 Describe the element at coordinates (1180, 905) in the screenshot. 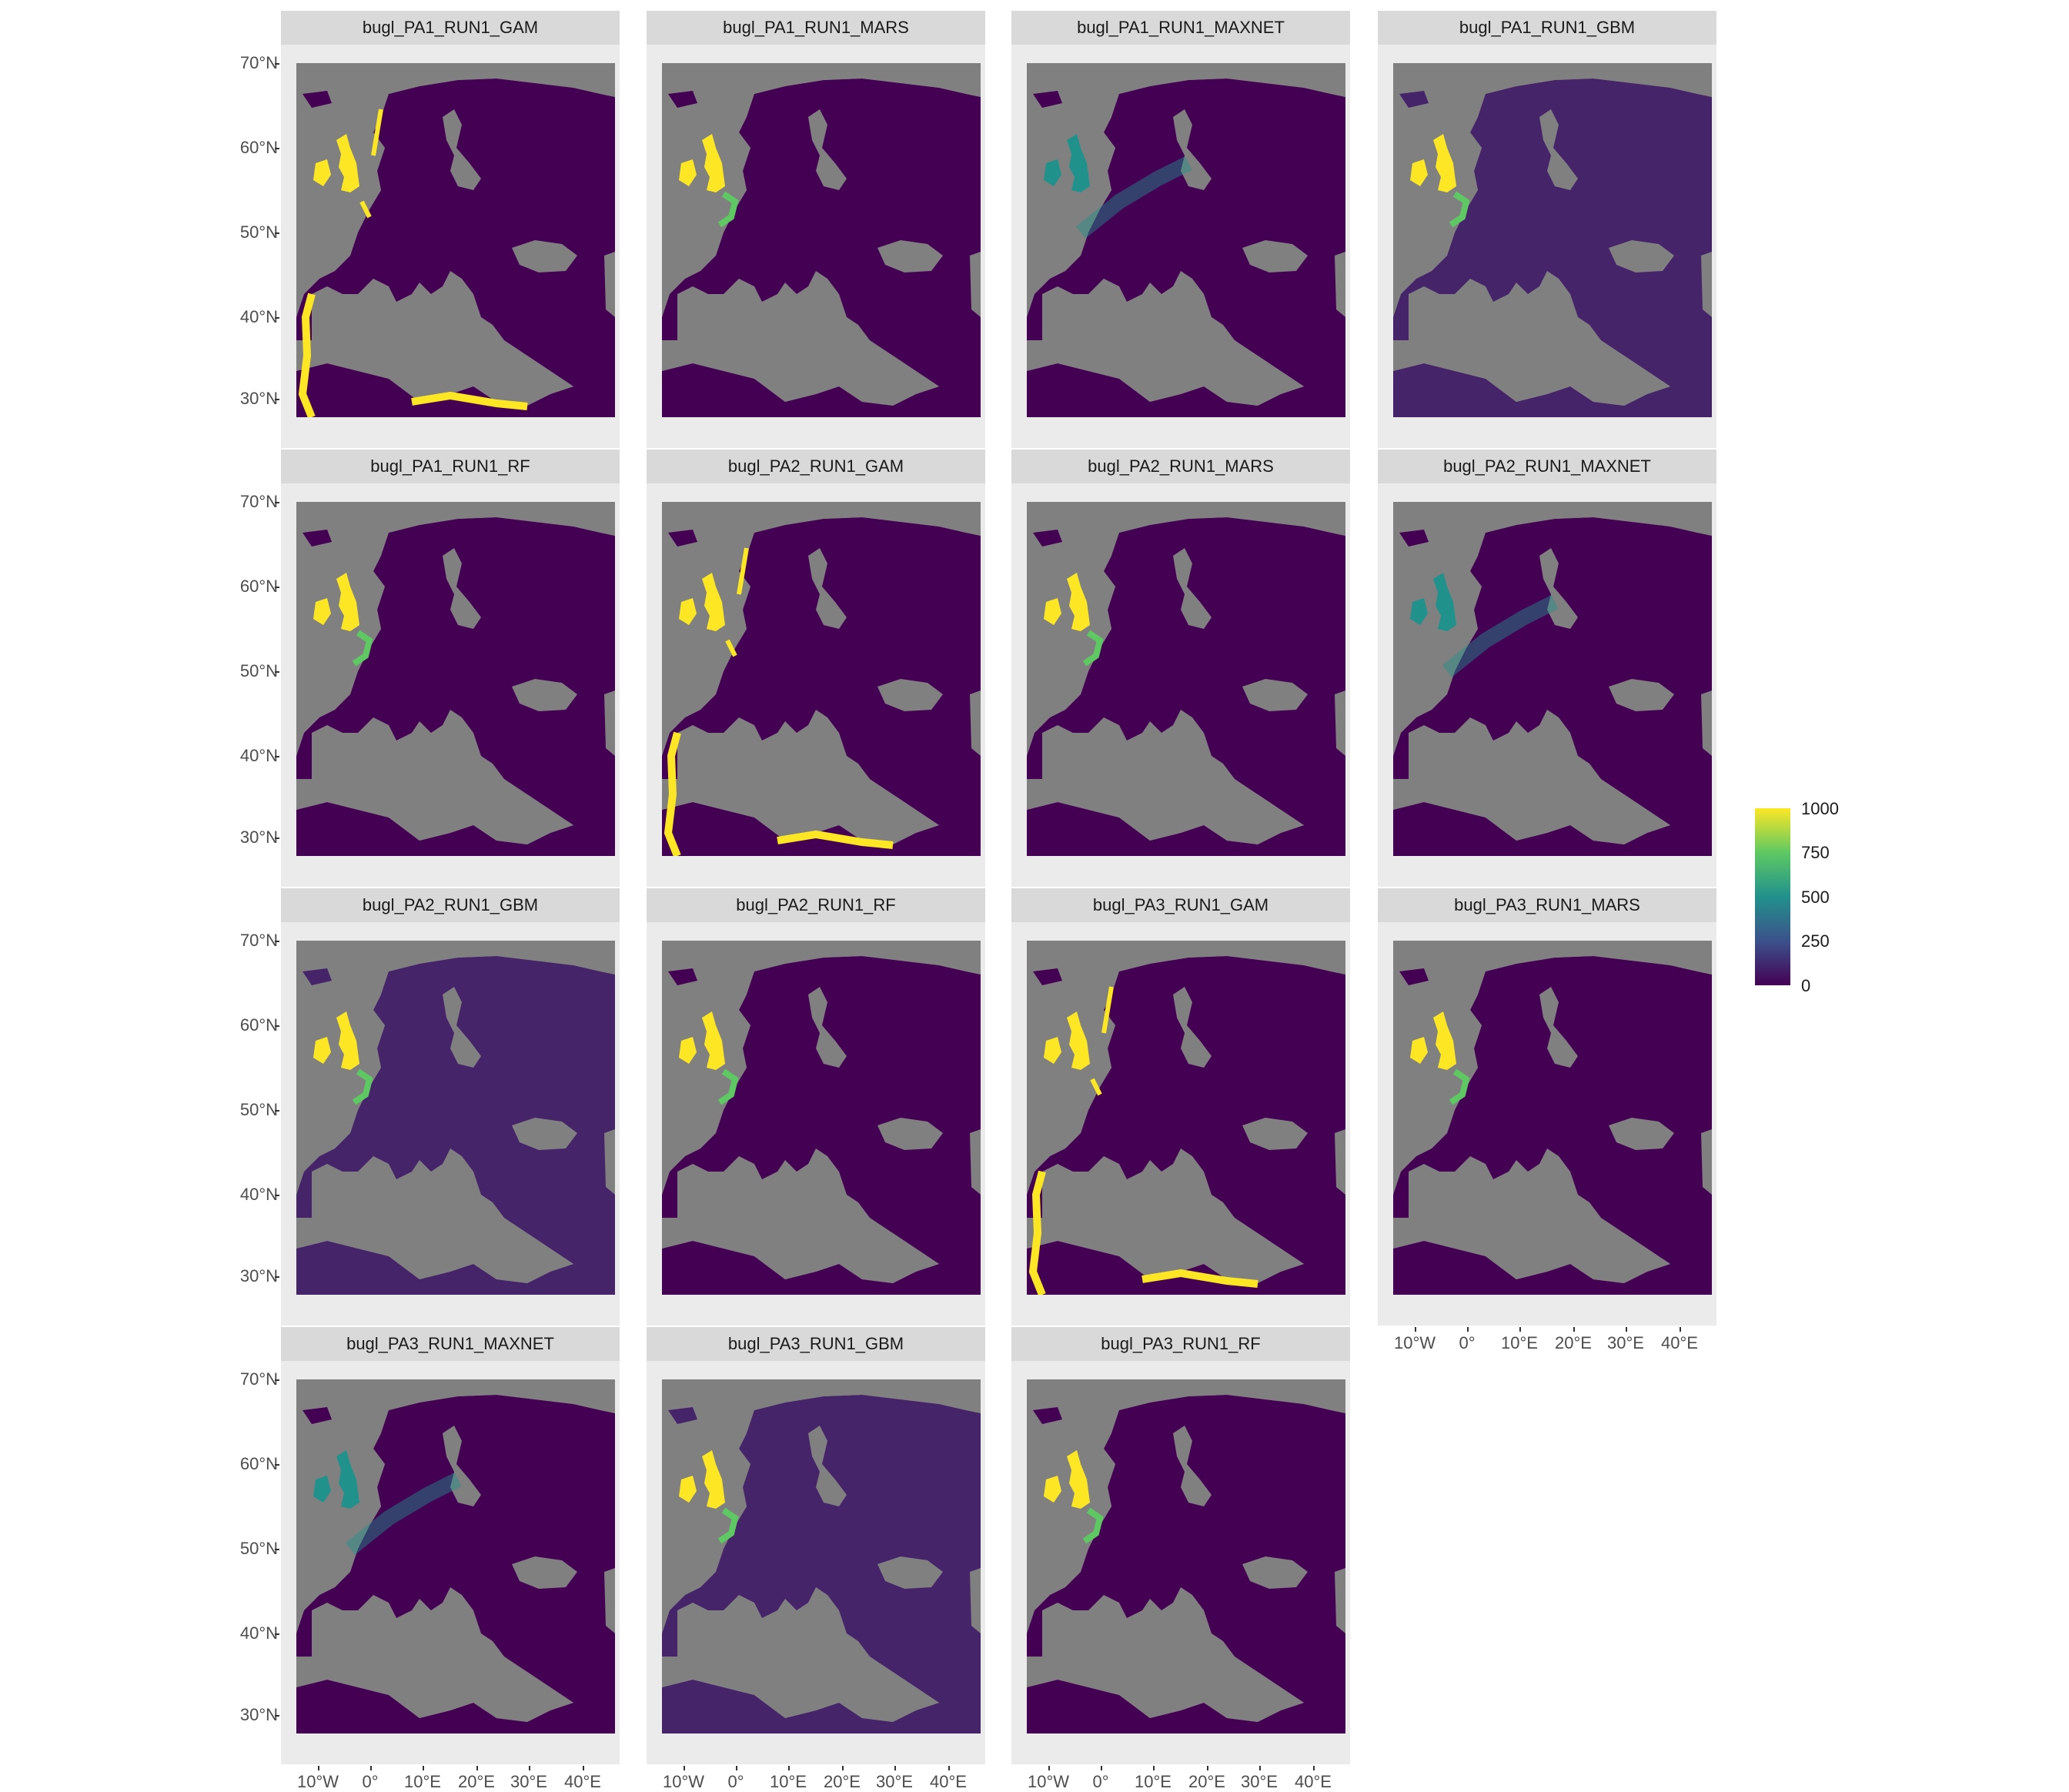

I see `facet-strip-title: bugl_PA3_RUN1_GAM` at that location.